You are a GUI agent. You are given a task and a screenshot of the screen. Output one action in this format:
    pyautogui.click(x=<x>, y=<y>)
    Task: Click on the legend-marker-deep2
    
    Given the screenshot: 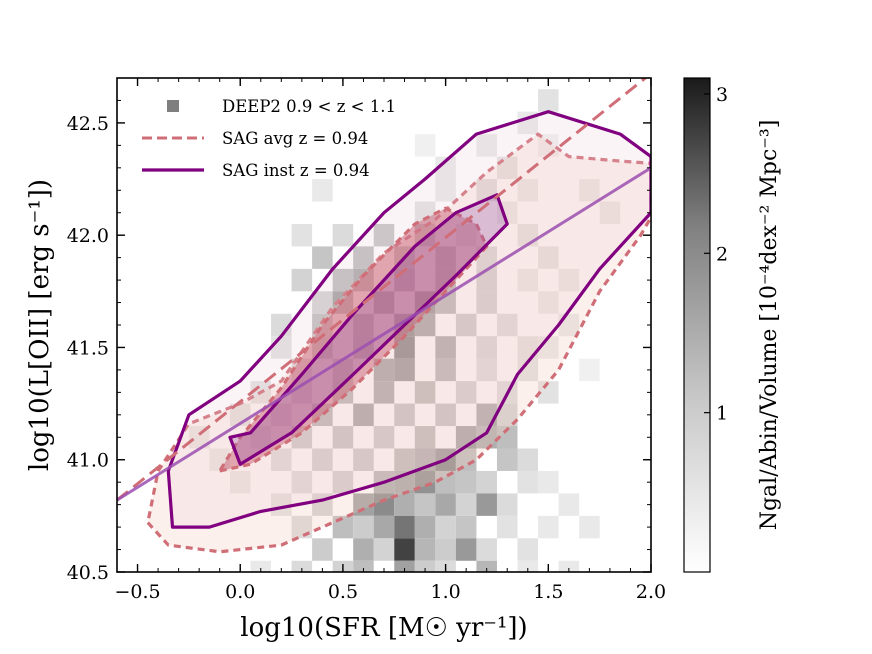 What is the action you would take?
    pyautogui.click(x=173, y=106)
    